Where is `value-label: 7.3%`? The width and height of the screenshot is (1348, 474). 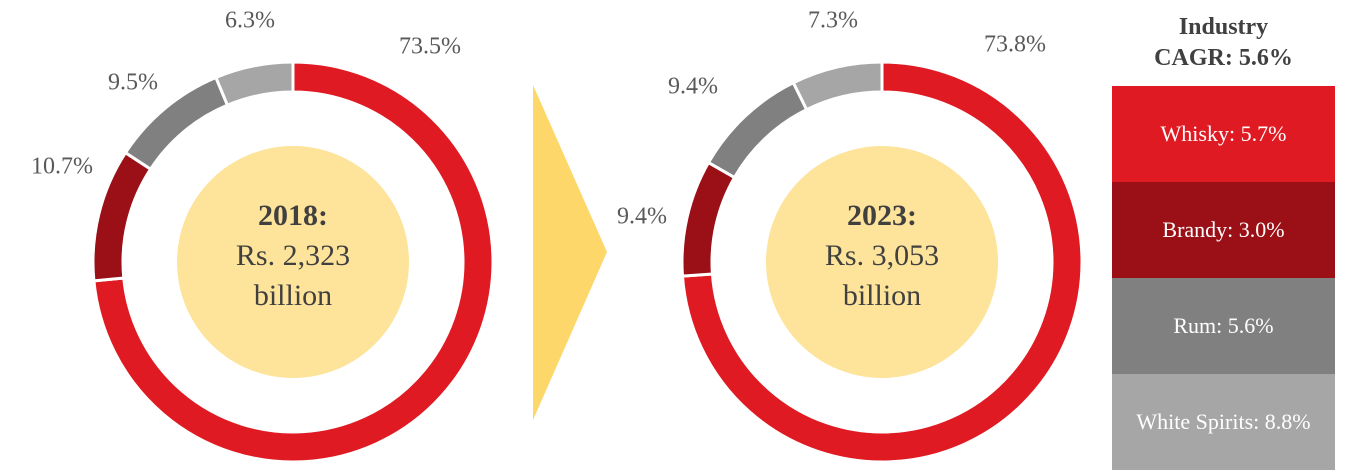 value-label: 7.3% is located at coordinates (833, 21).